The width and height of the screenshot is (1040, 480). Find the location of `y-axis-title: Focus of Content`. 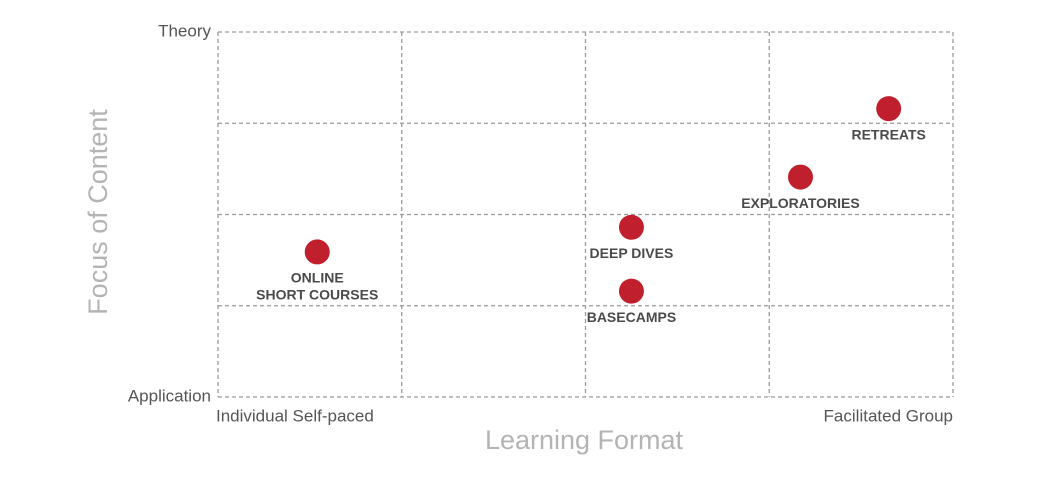

y-axis-title: Focus of Content is located at coordinates (98, 212).